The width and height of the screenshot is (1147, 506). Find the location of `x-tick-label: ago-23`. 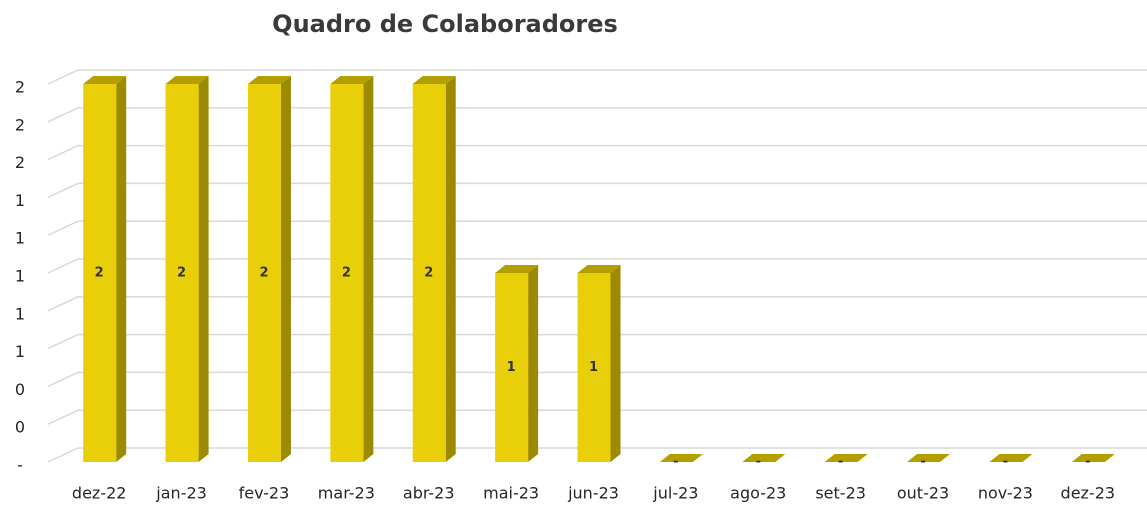

x-tick-label: ago-23 is located at coordinates (758, 493).